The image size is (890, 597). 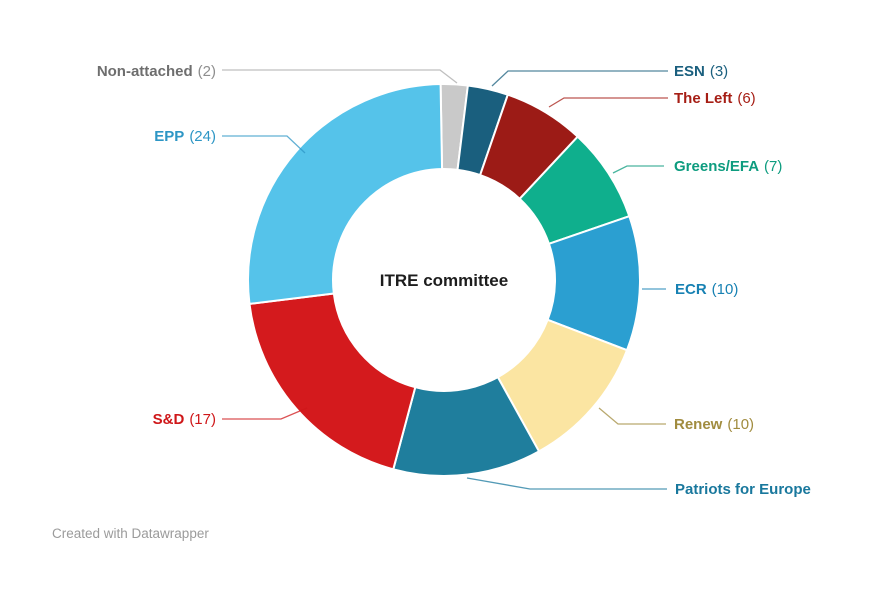 What do you see at coordinates (264, 144) in the screenshot?
I see `leader-epp` at bounding box center [264, 144].